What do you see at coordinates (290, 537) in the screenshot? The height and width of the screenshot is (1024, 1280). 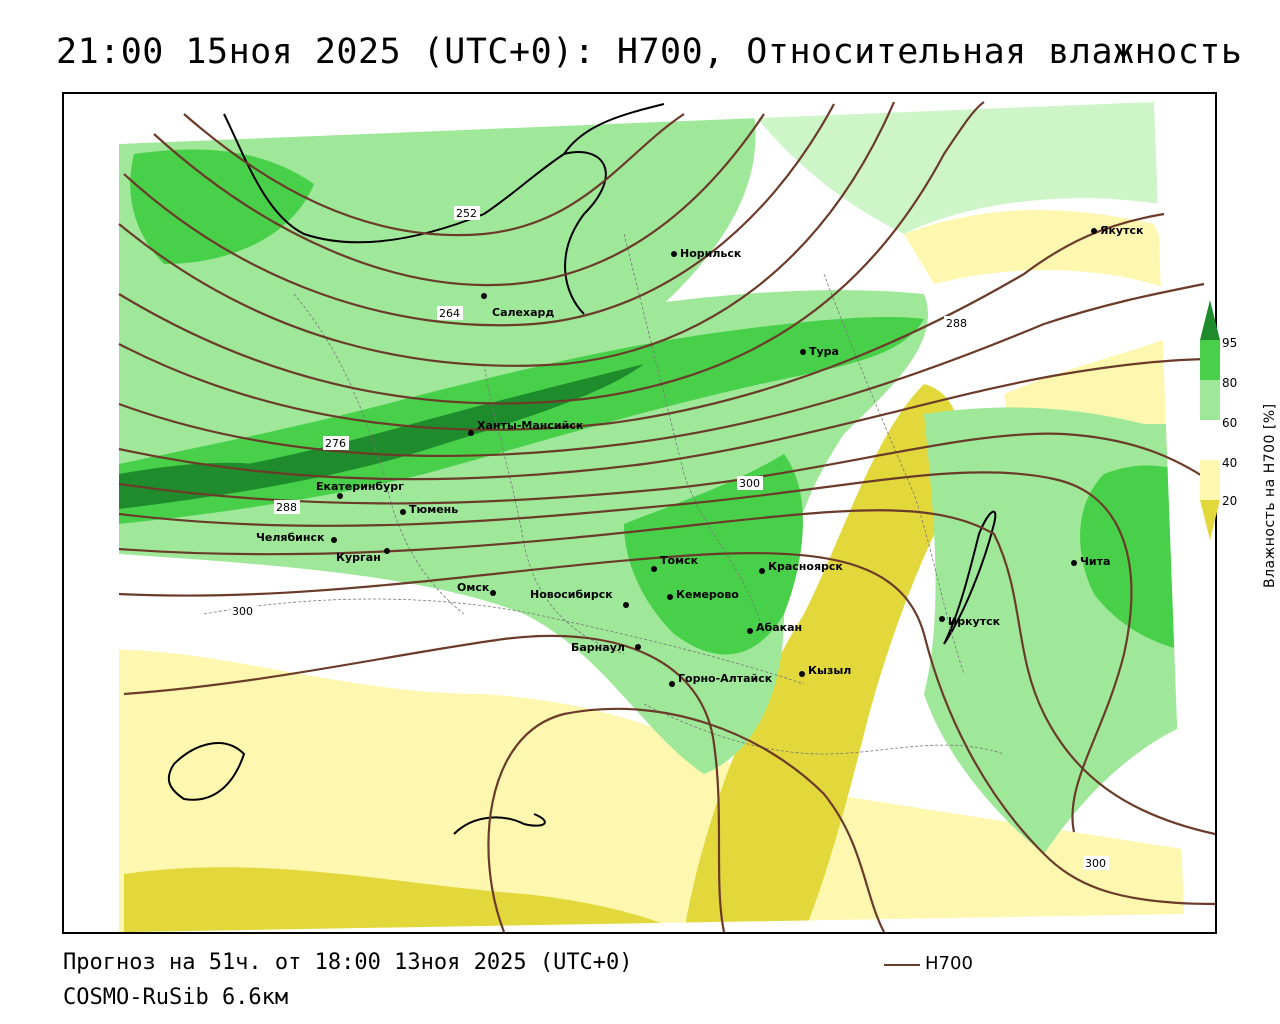 I see `svg-text: Челябинск` at bounding box center [290, 537].